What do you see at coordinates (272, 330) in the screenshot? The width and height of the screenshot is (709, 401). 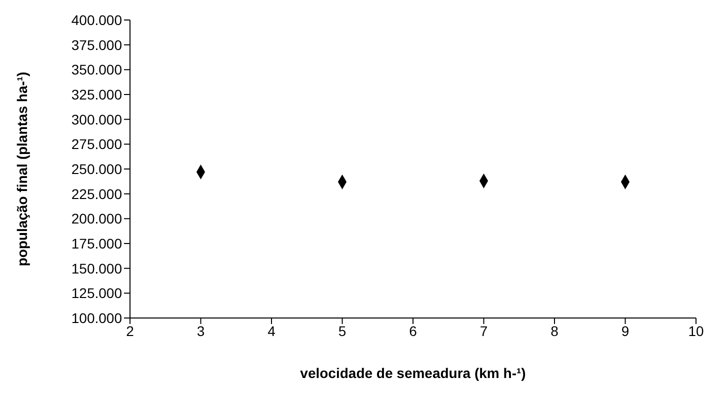 I see `x-tick-label: 4` at bounding box center [272, 330].